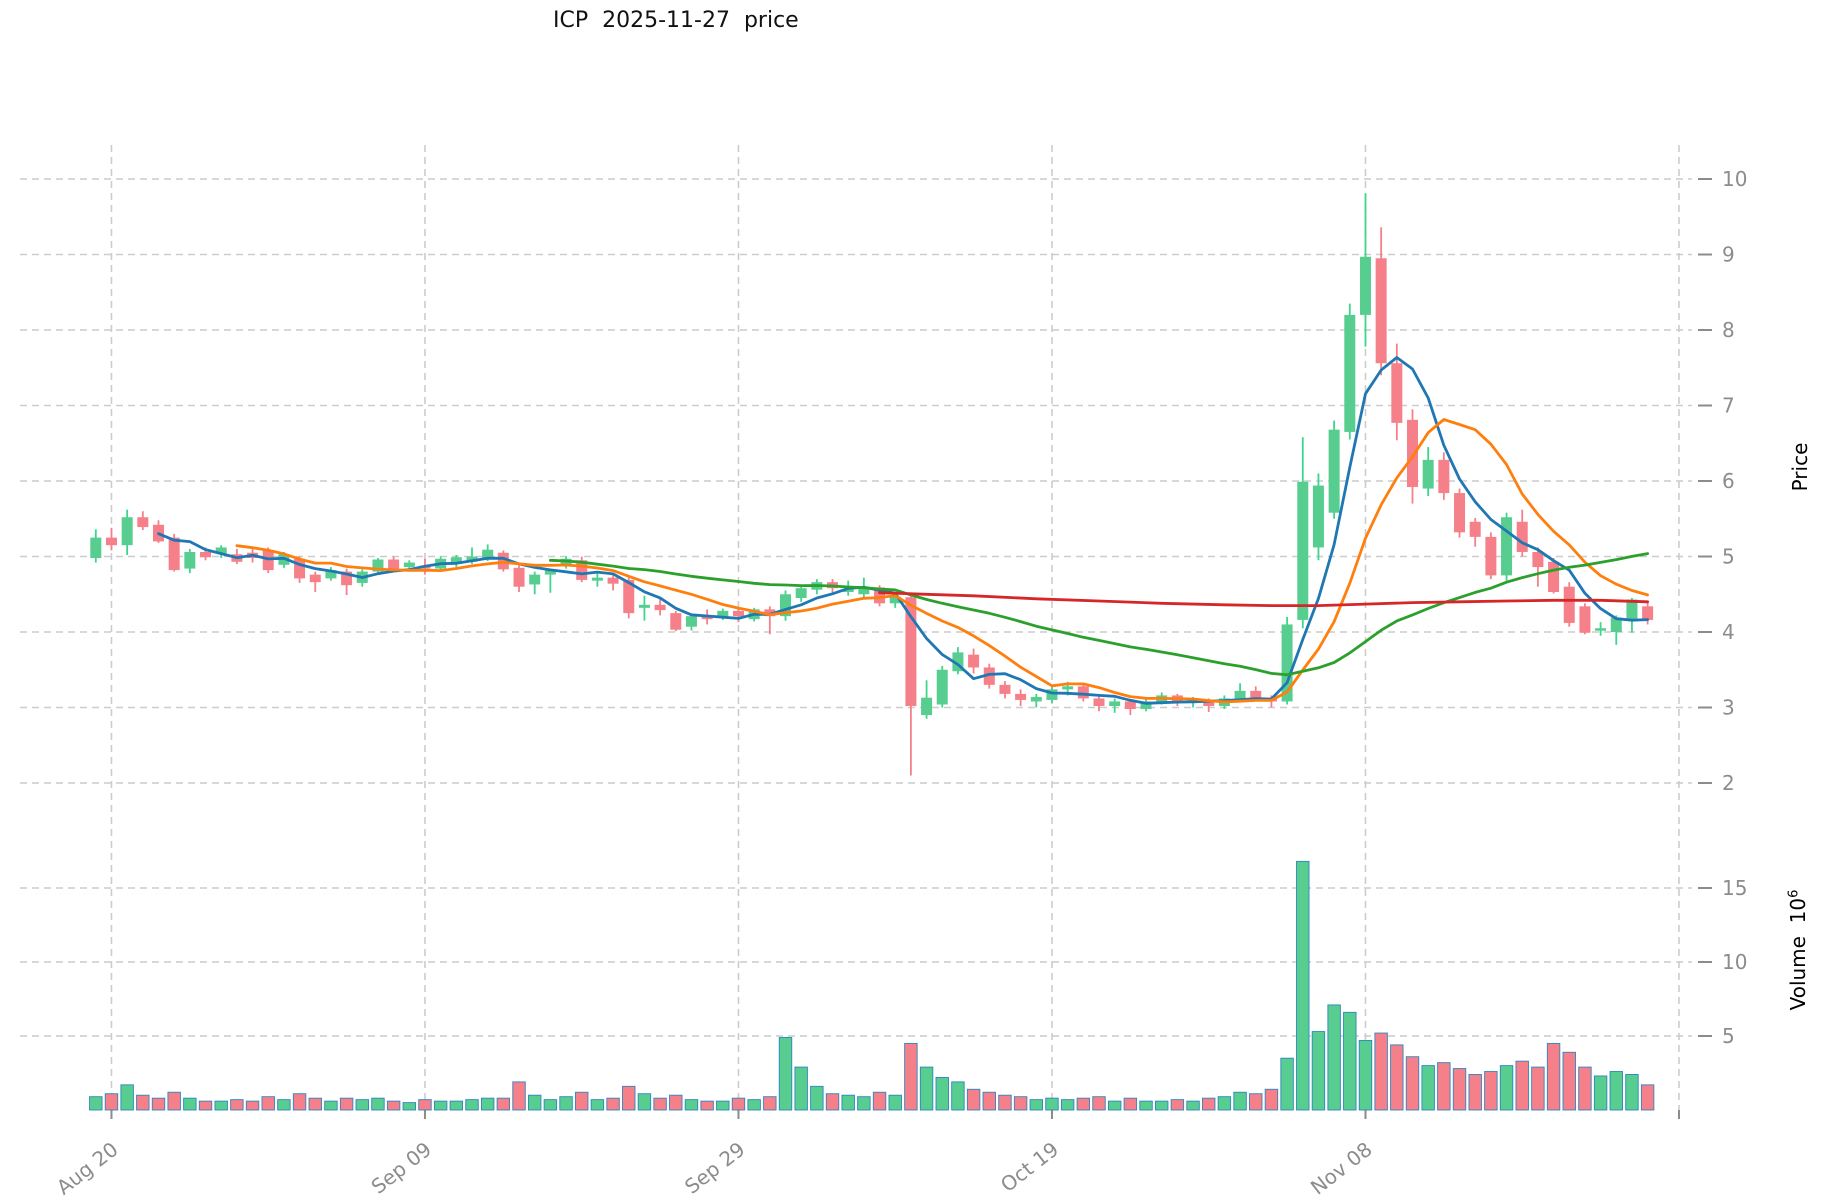  Describe the element at coordinates (1341, 1168) in the screenshot. I see `x-tick-label: Nov 08` at that location.